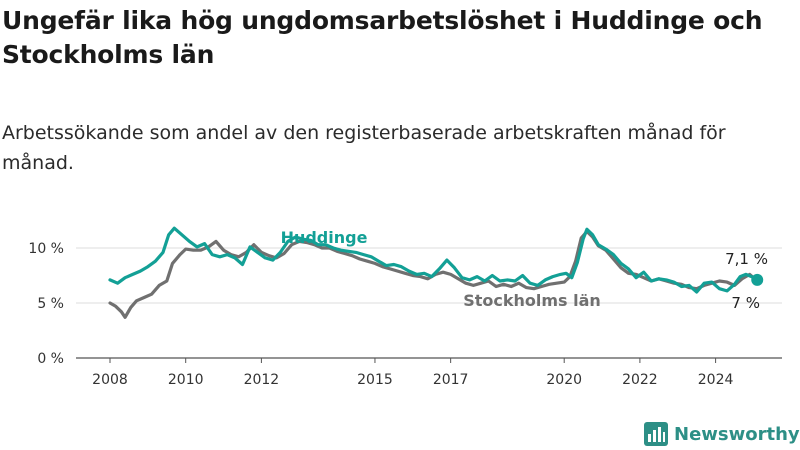 The image size is (800, 450). What do you see at coordinates (737, 434) in the screenshot?
I see `brand-name: Newsworthy` at bounding box center [737, 434].